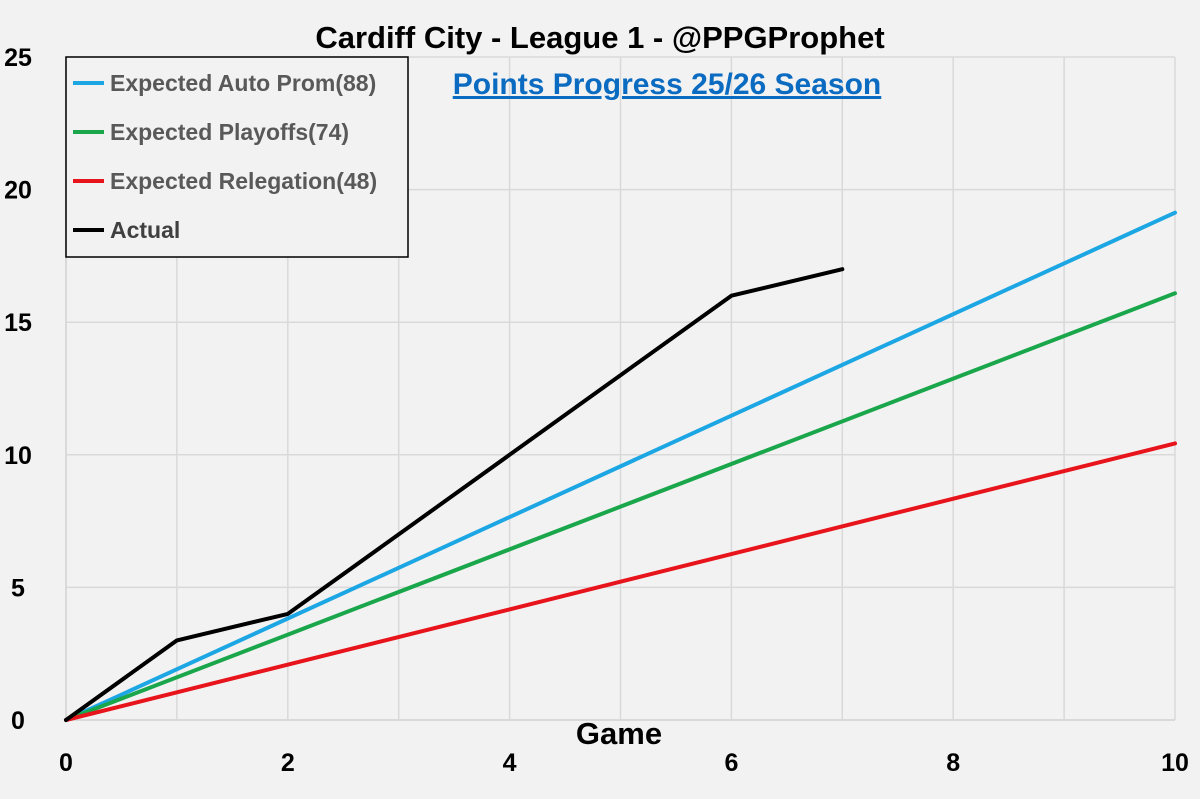  What do you see at coordinates (229, 132) in the screenshot?
I see `legend-label: Expected Playoffs(74)` at bounding box center [229, 132].